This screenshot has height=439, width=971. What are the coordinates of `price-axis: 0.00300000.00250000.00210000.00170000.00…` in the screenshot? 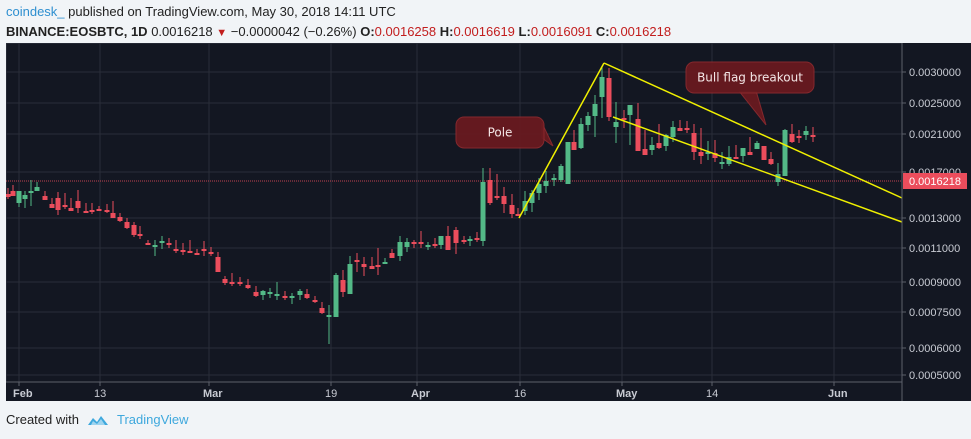 It's located at (934, 222).